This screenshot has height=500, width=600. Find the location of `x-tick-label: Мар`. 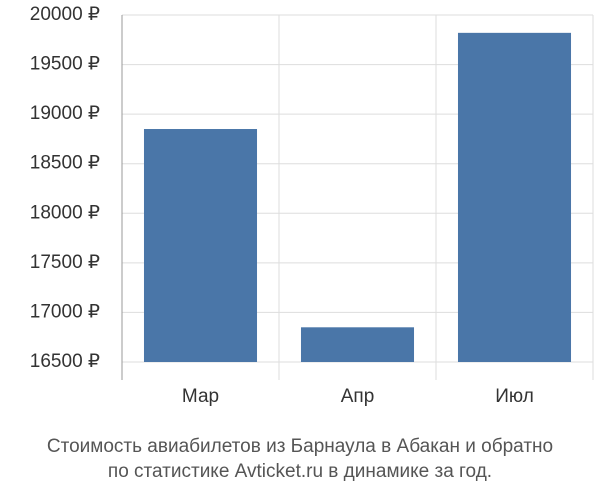

x-tick-label: Мар is located at coordinates (200, 396).